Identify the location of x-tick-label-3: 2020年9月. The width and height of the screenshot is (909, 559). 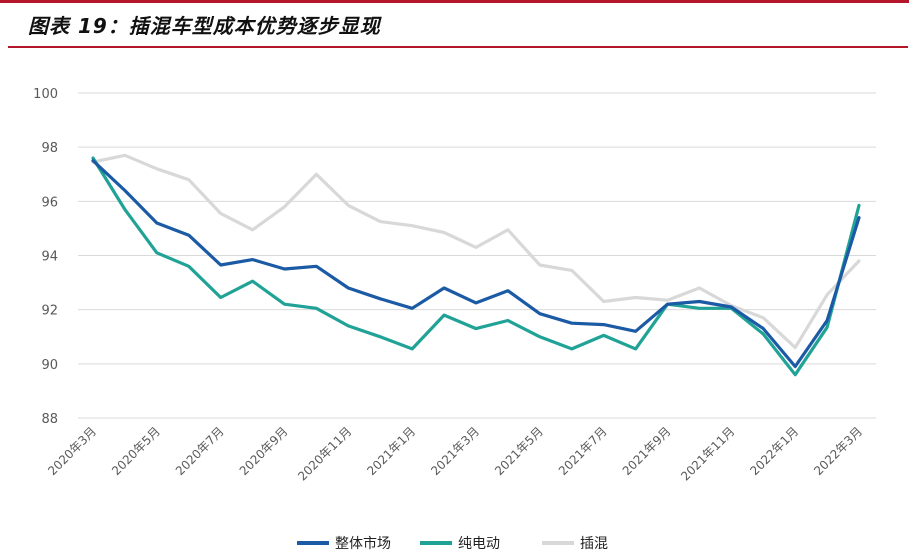
(264, 451).